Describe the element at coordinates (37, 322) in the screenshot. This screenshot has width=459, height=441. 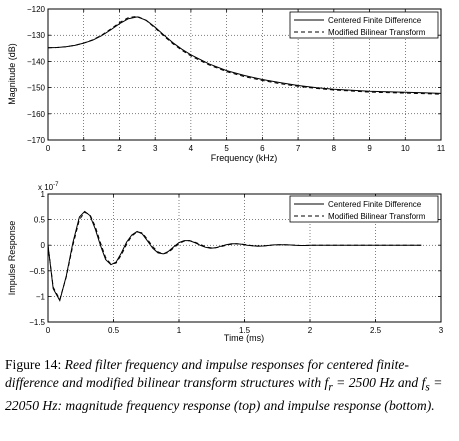
I see `impulse-y-tick-label: −1.5` at that location.